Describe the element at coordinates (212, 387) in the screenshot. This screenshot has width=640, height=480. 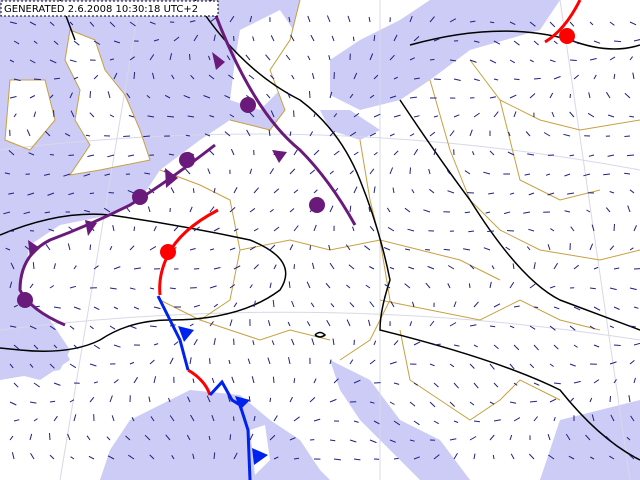
I see `cold-front` at that location.